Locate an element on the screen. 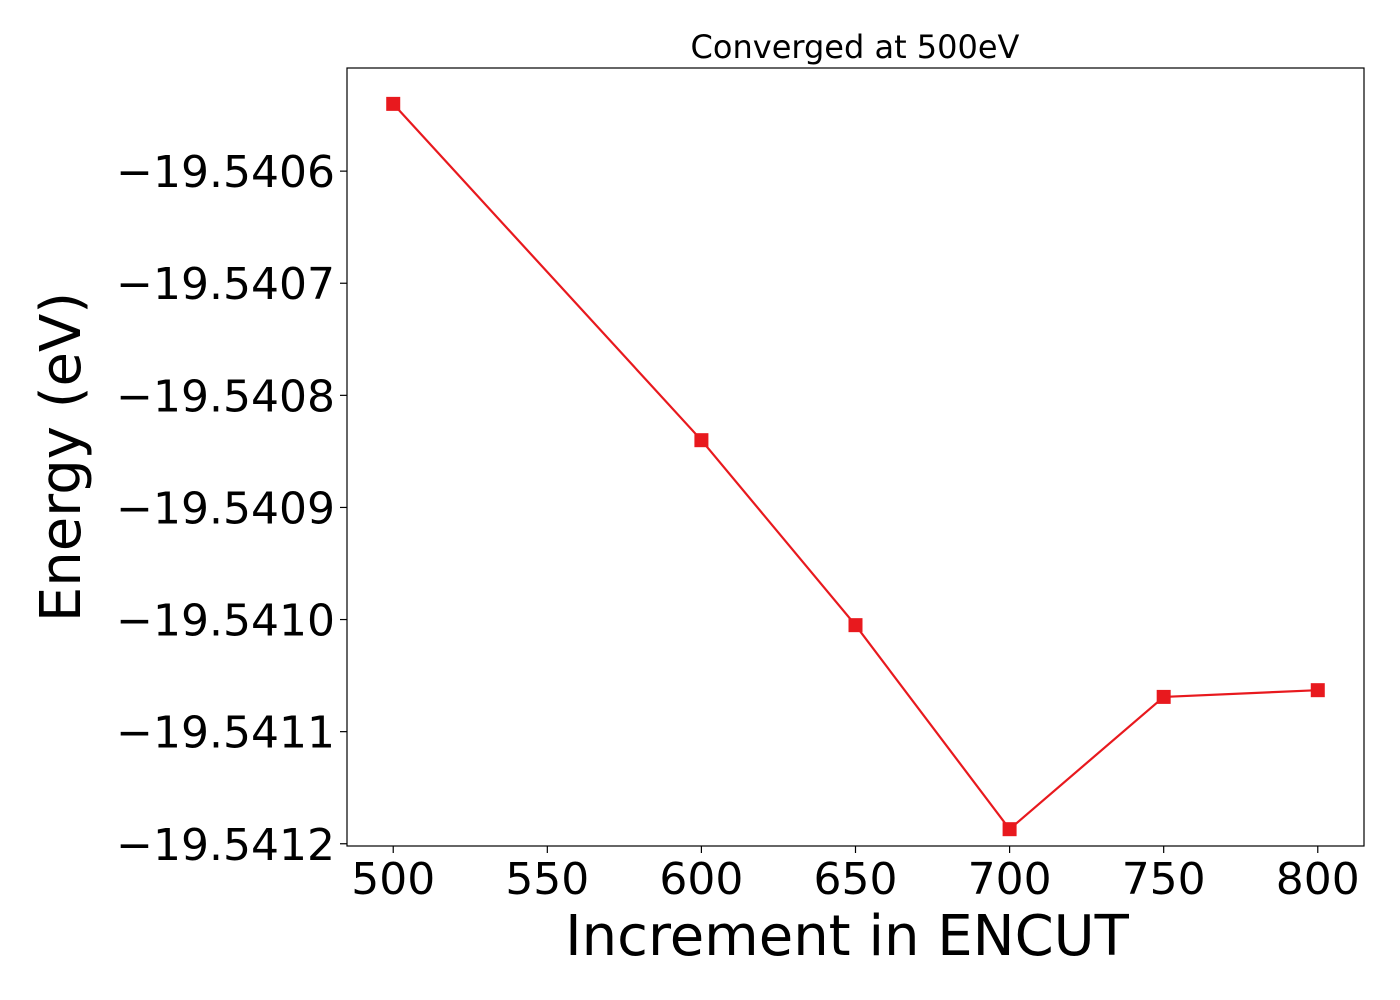 This screenshot has height=1000, width=1400. y-tick-label: −19.5407 is located at coordinates (225, 284).